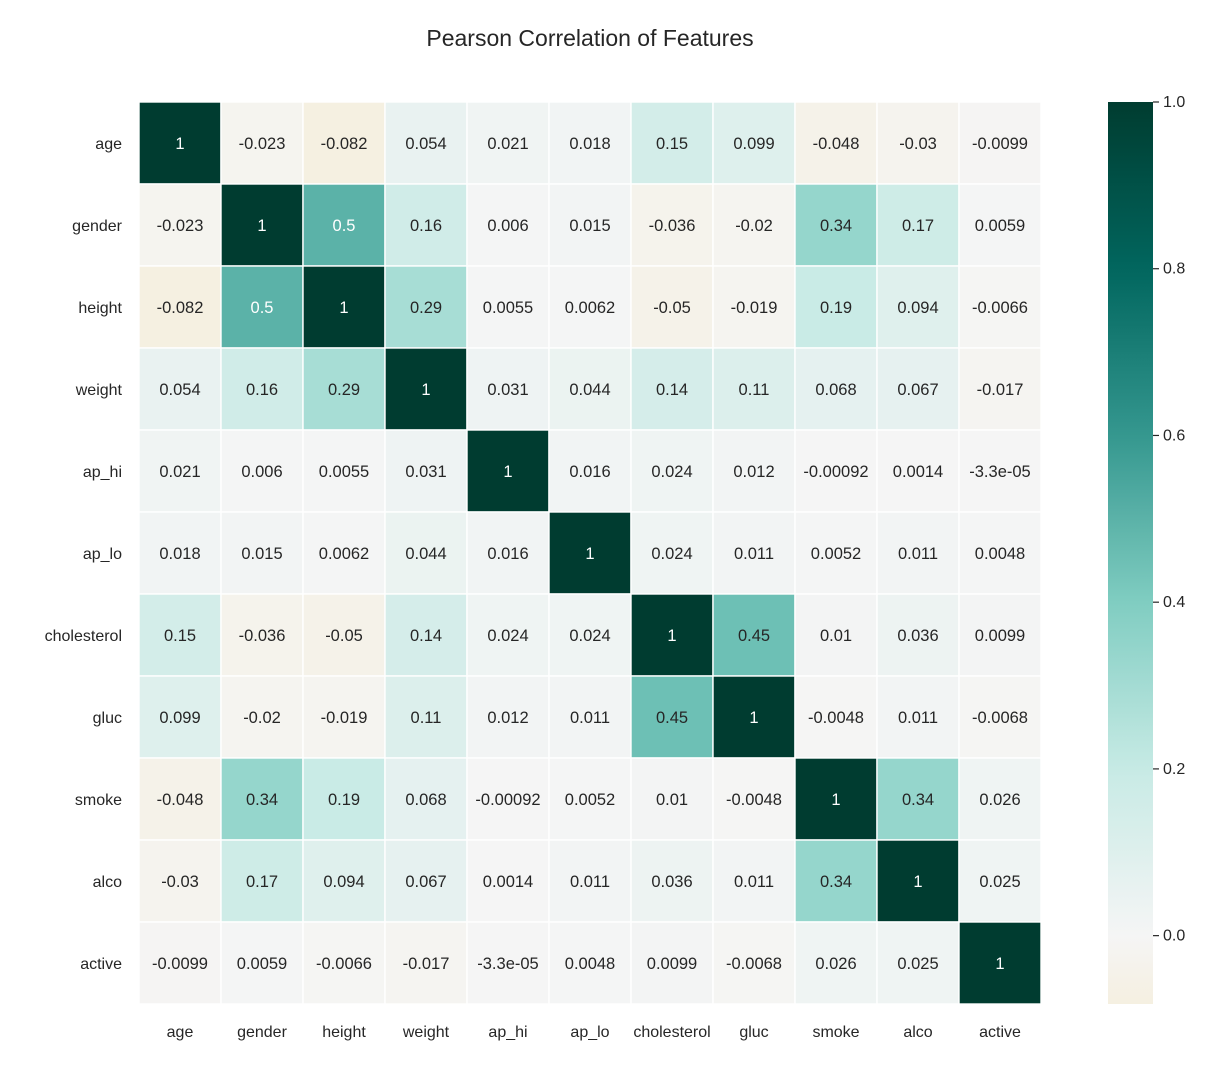 This screenshot has height=1070, width=1228. What do you see at coordinates (180, 471) in the screenshot?
I see `heatmap-cell-ap_hi-age` at bounding box center [180, 471].